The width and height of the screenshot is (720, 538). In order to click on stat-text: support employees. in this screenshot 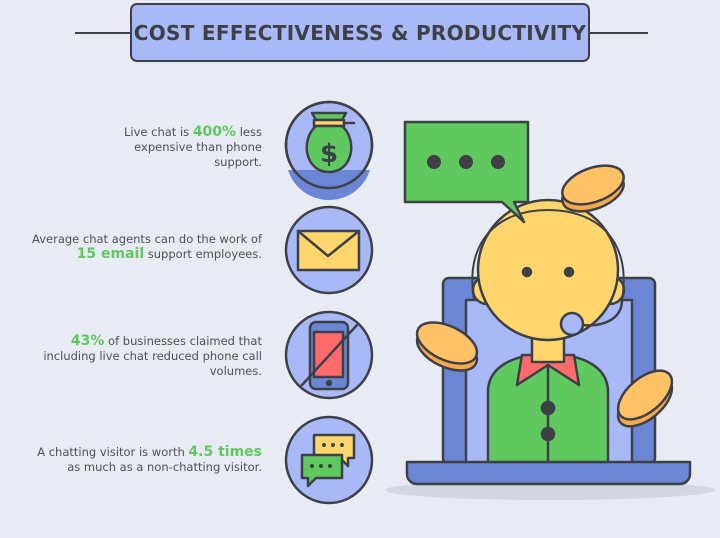, I will do `click(203, 254)`.